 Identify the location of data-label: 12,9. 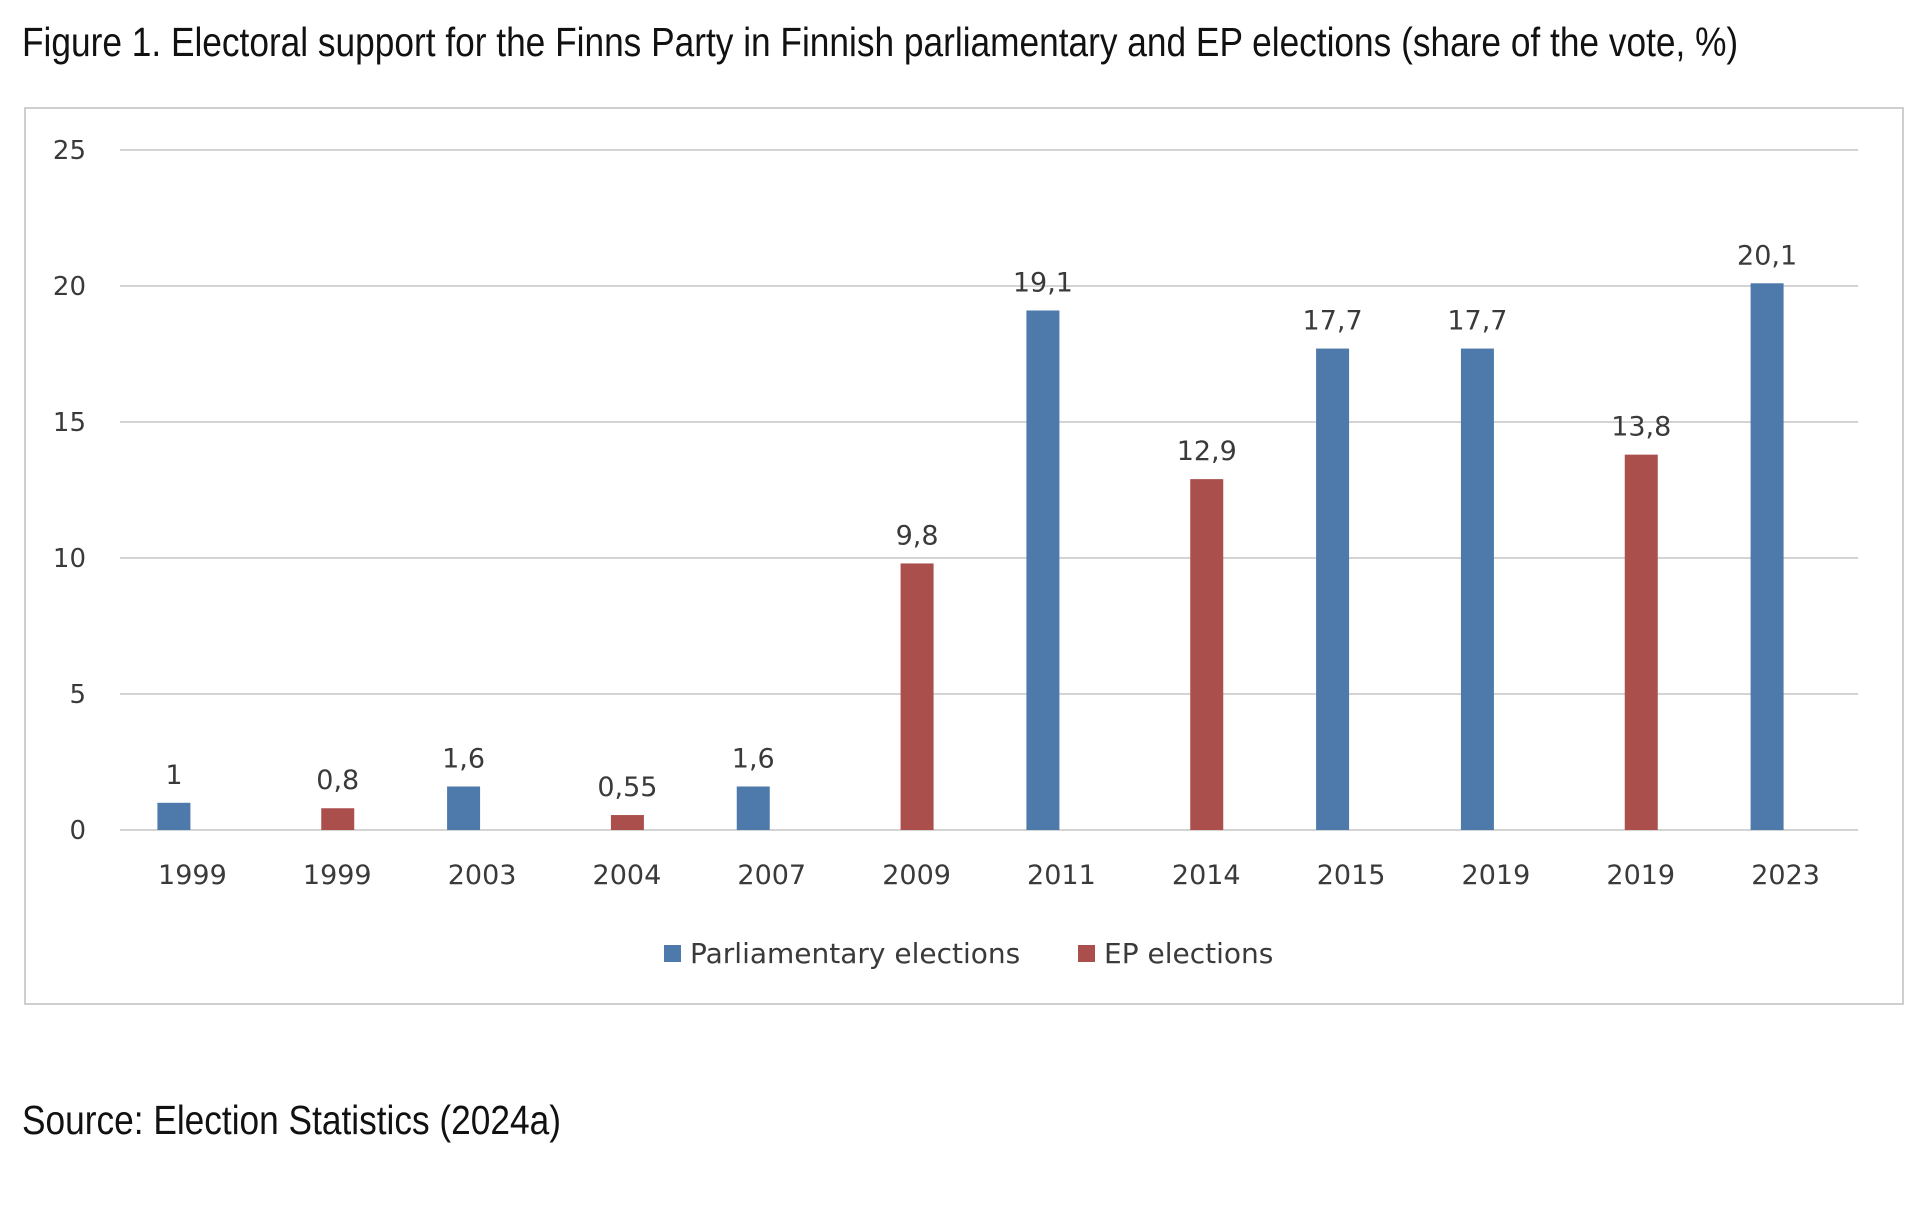
(1207, 451).